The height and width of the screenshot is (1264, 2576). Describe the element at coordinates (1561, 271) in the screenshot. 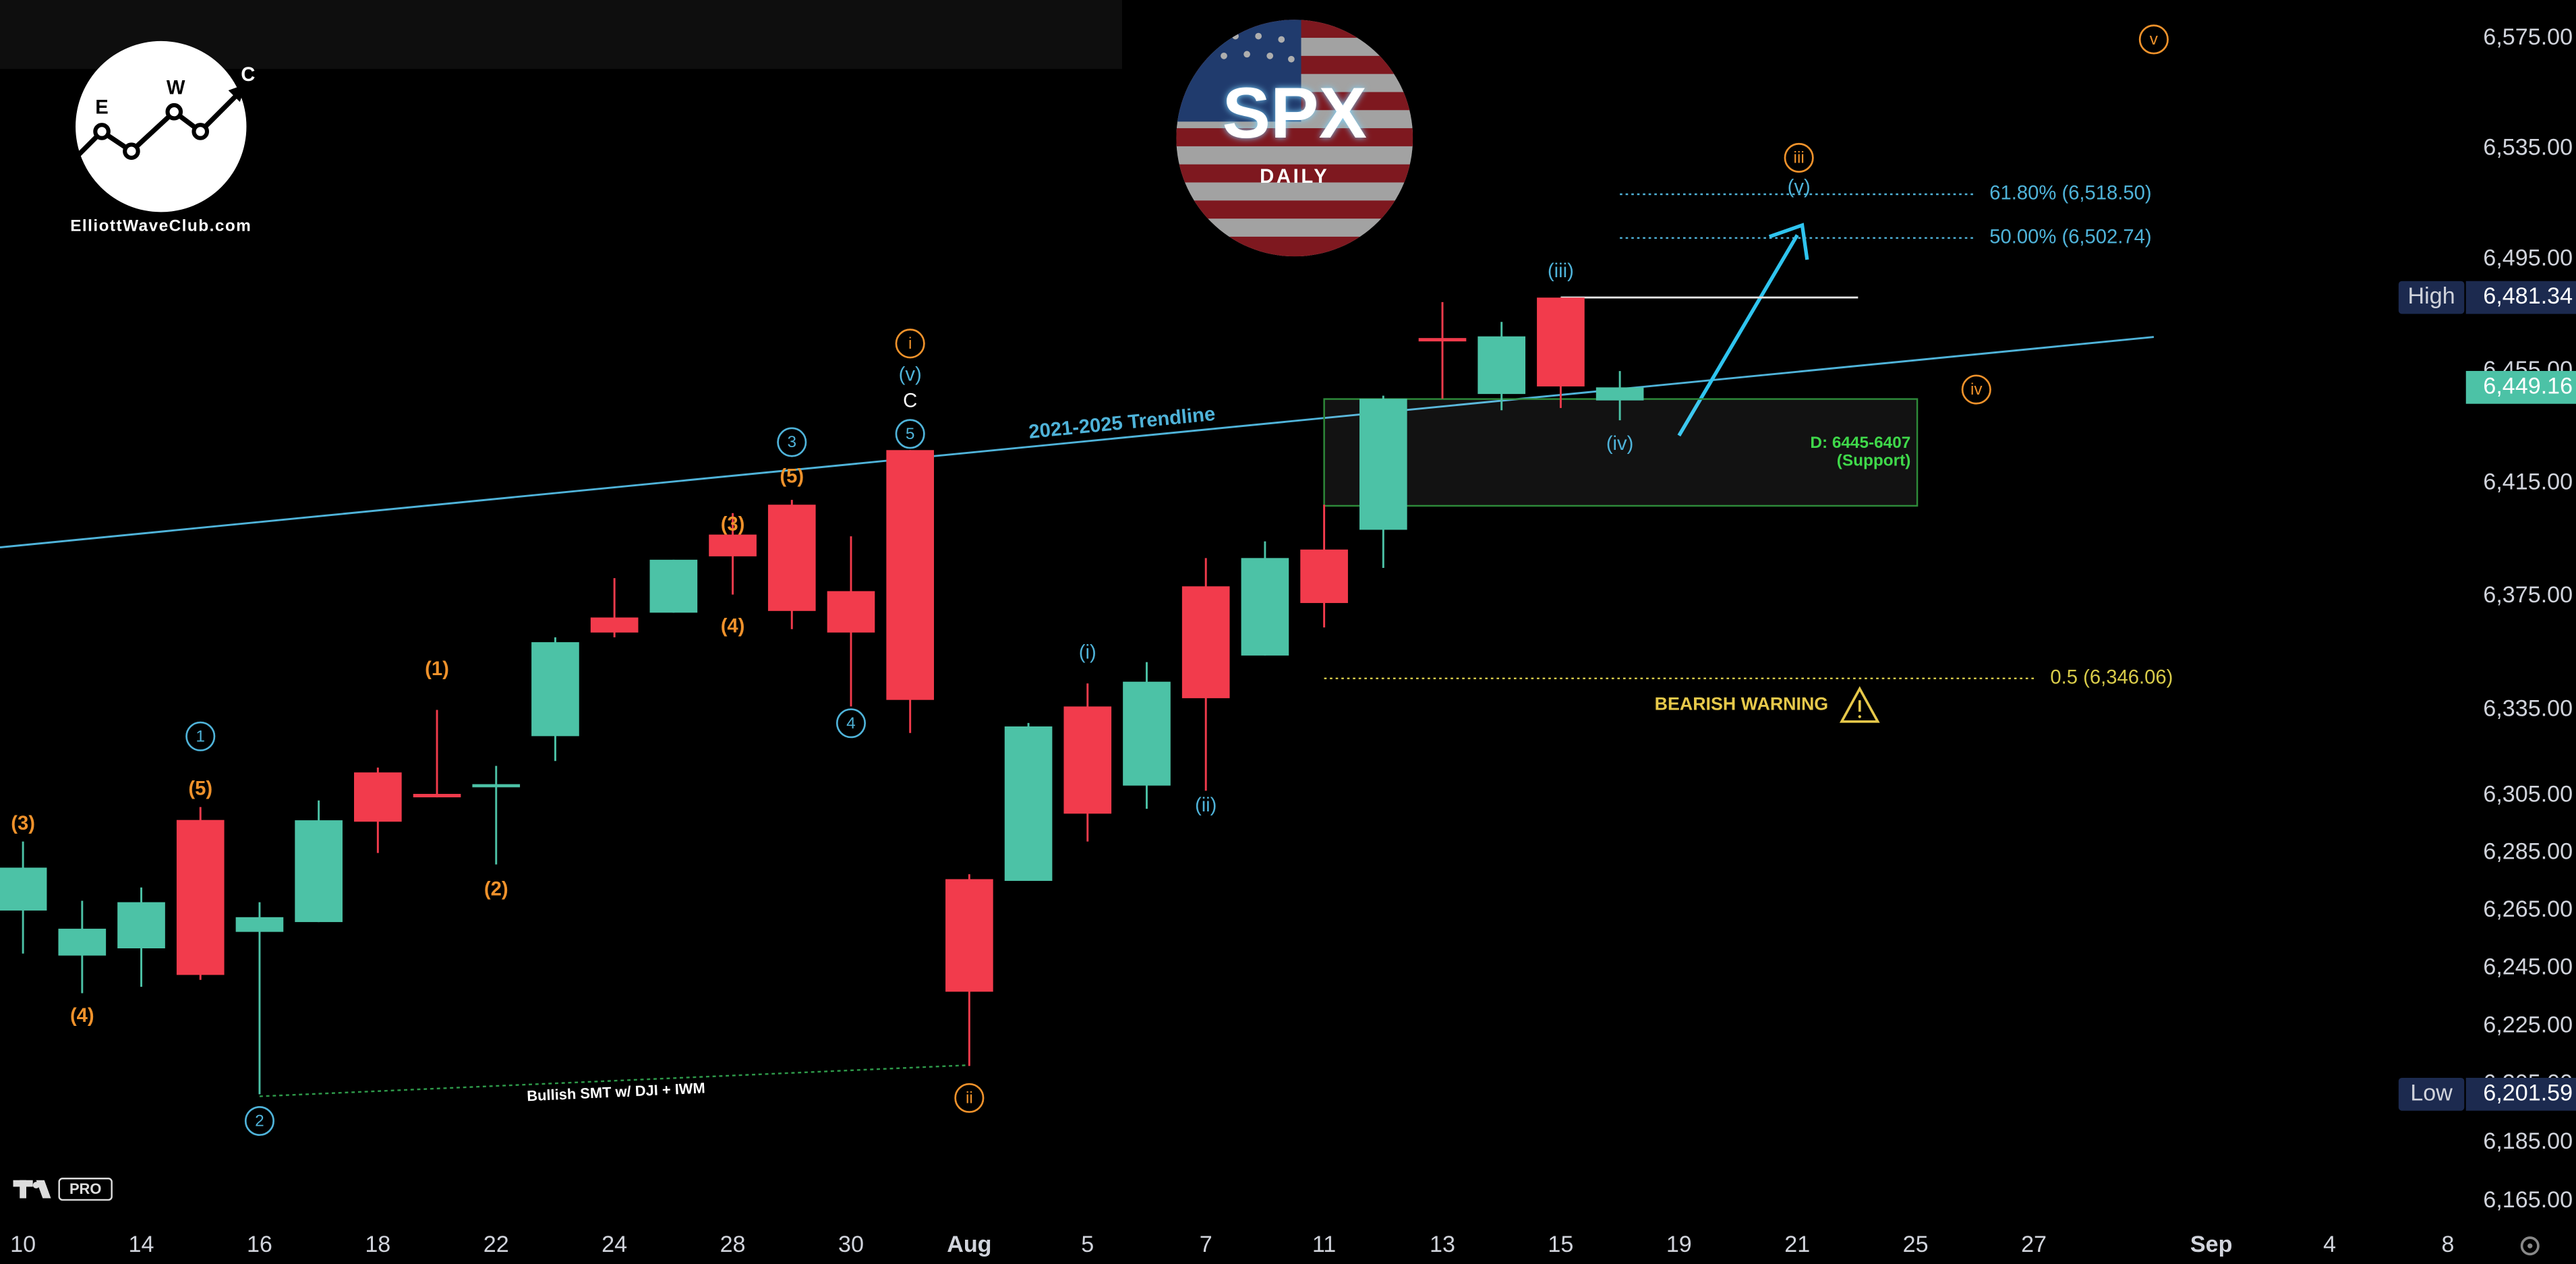

I see `wave-label: (iii)` at that location.